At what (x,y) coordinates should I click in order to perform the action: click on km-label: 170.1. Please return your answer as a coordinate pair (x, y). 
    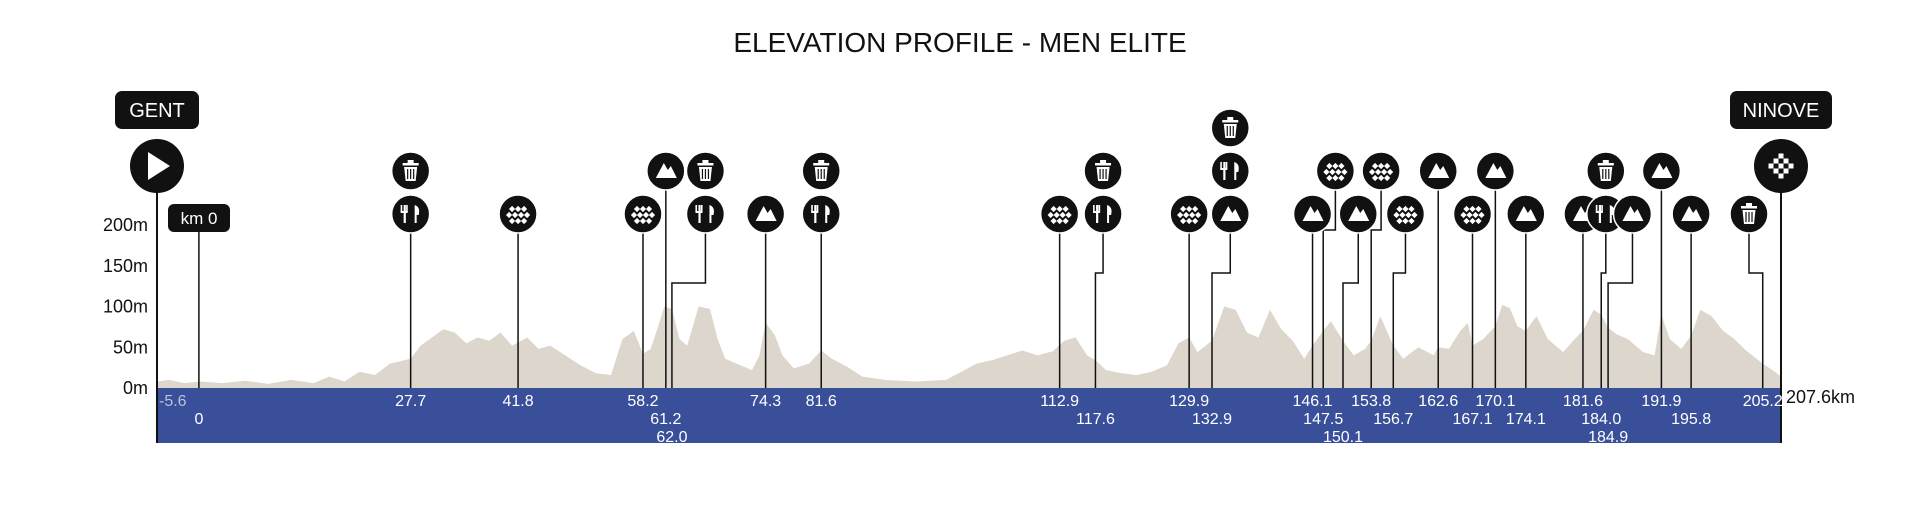
    Looking at the image, I should click on (1495, 401).